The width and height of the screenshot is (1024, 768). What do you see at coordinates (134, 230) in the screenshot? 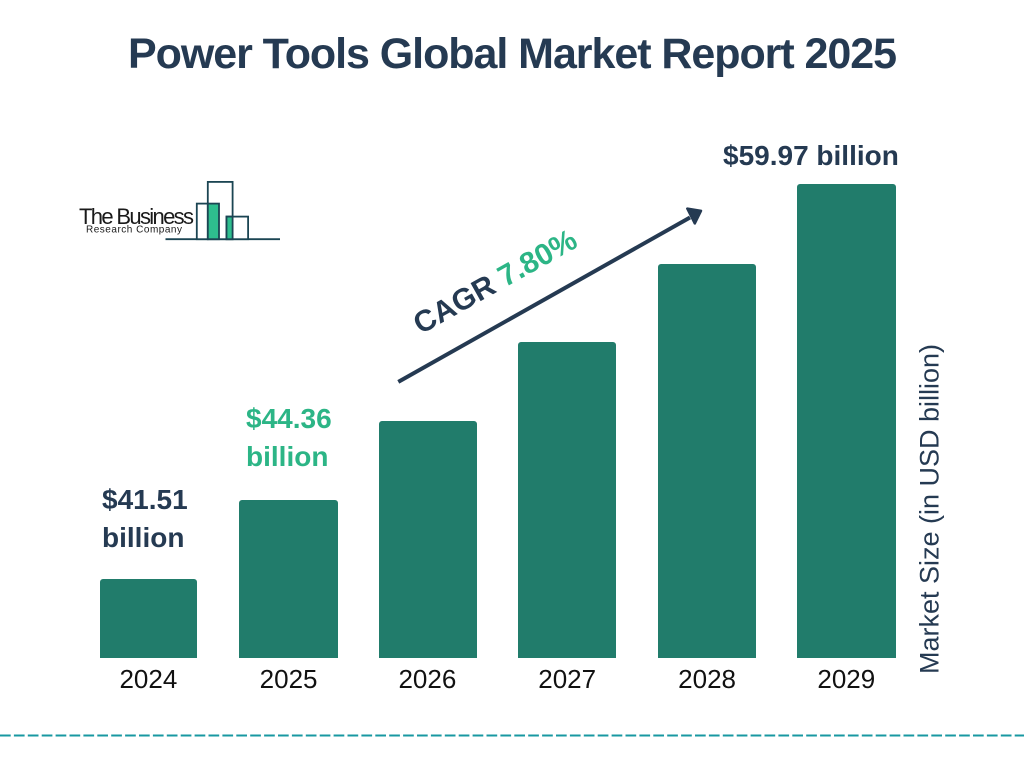
I see `svg-text: Research Company` at bounding box center [134, 230].